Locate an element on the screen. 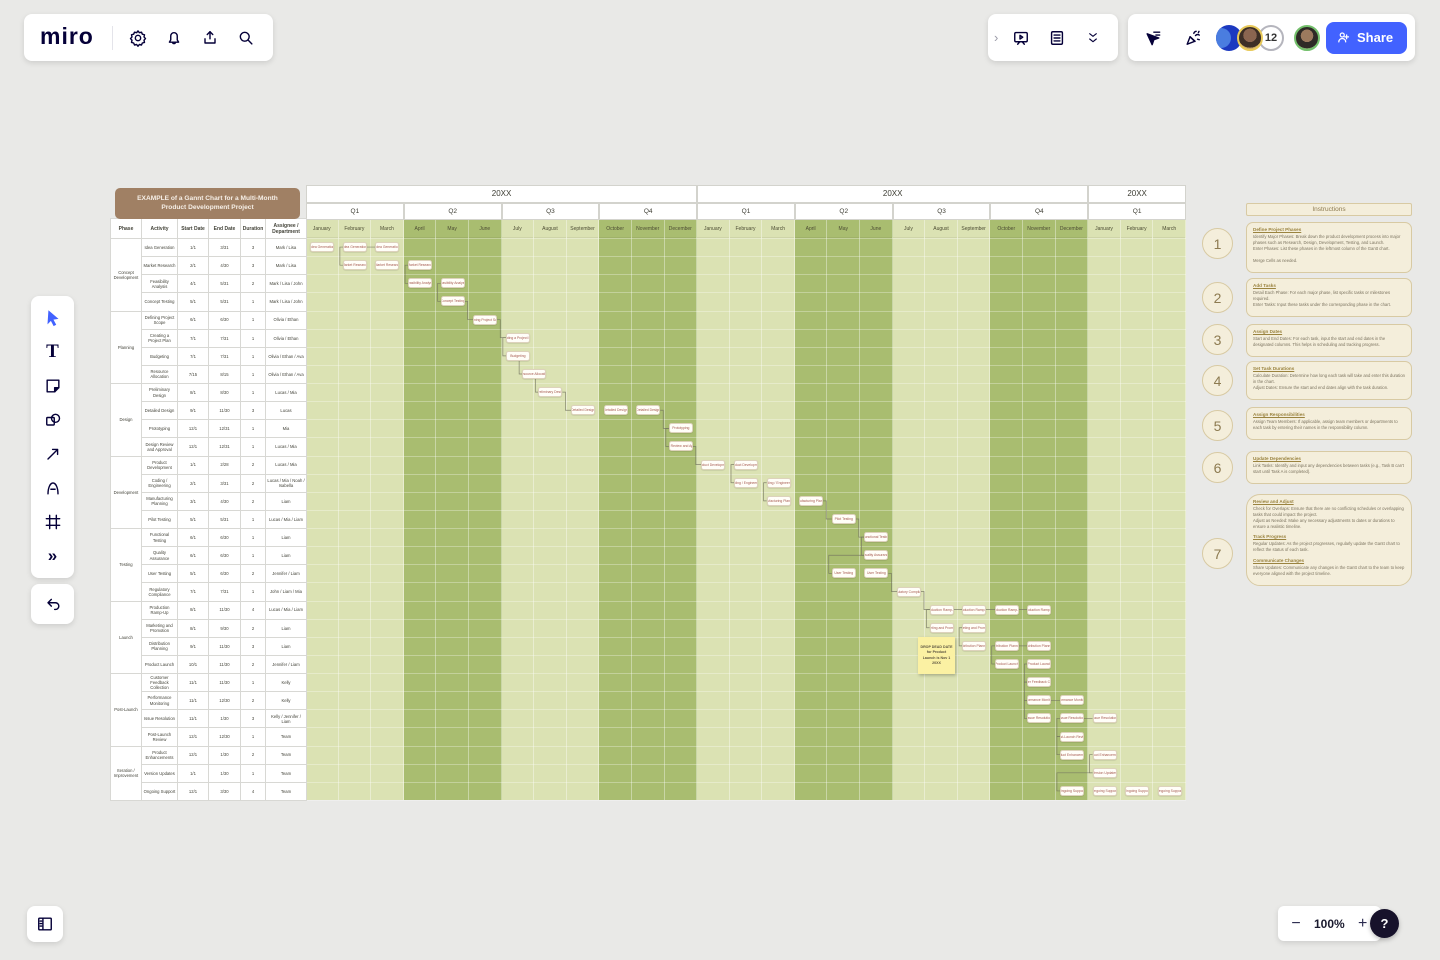 This screenshot has width=1440, height=960. gantt-task-chip: Performance Monitoring is located at coordinates (1039, 700).